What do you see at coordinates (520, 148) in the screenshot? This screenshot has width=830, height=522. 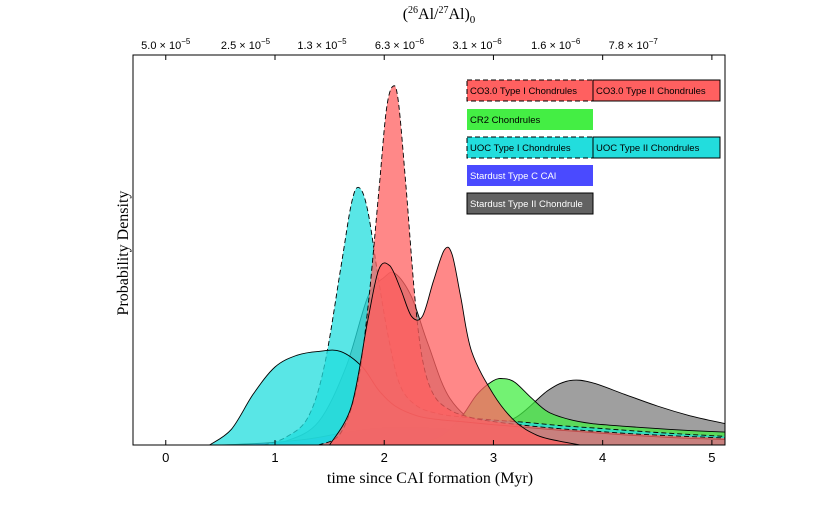 I see `legend-label: UOC Type I Chondrules` at bounding box center [520, 148].